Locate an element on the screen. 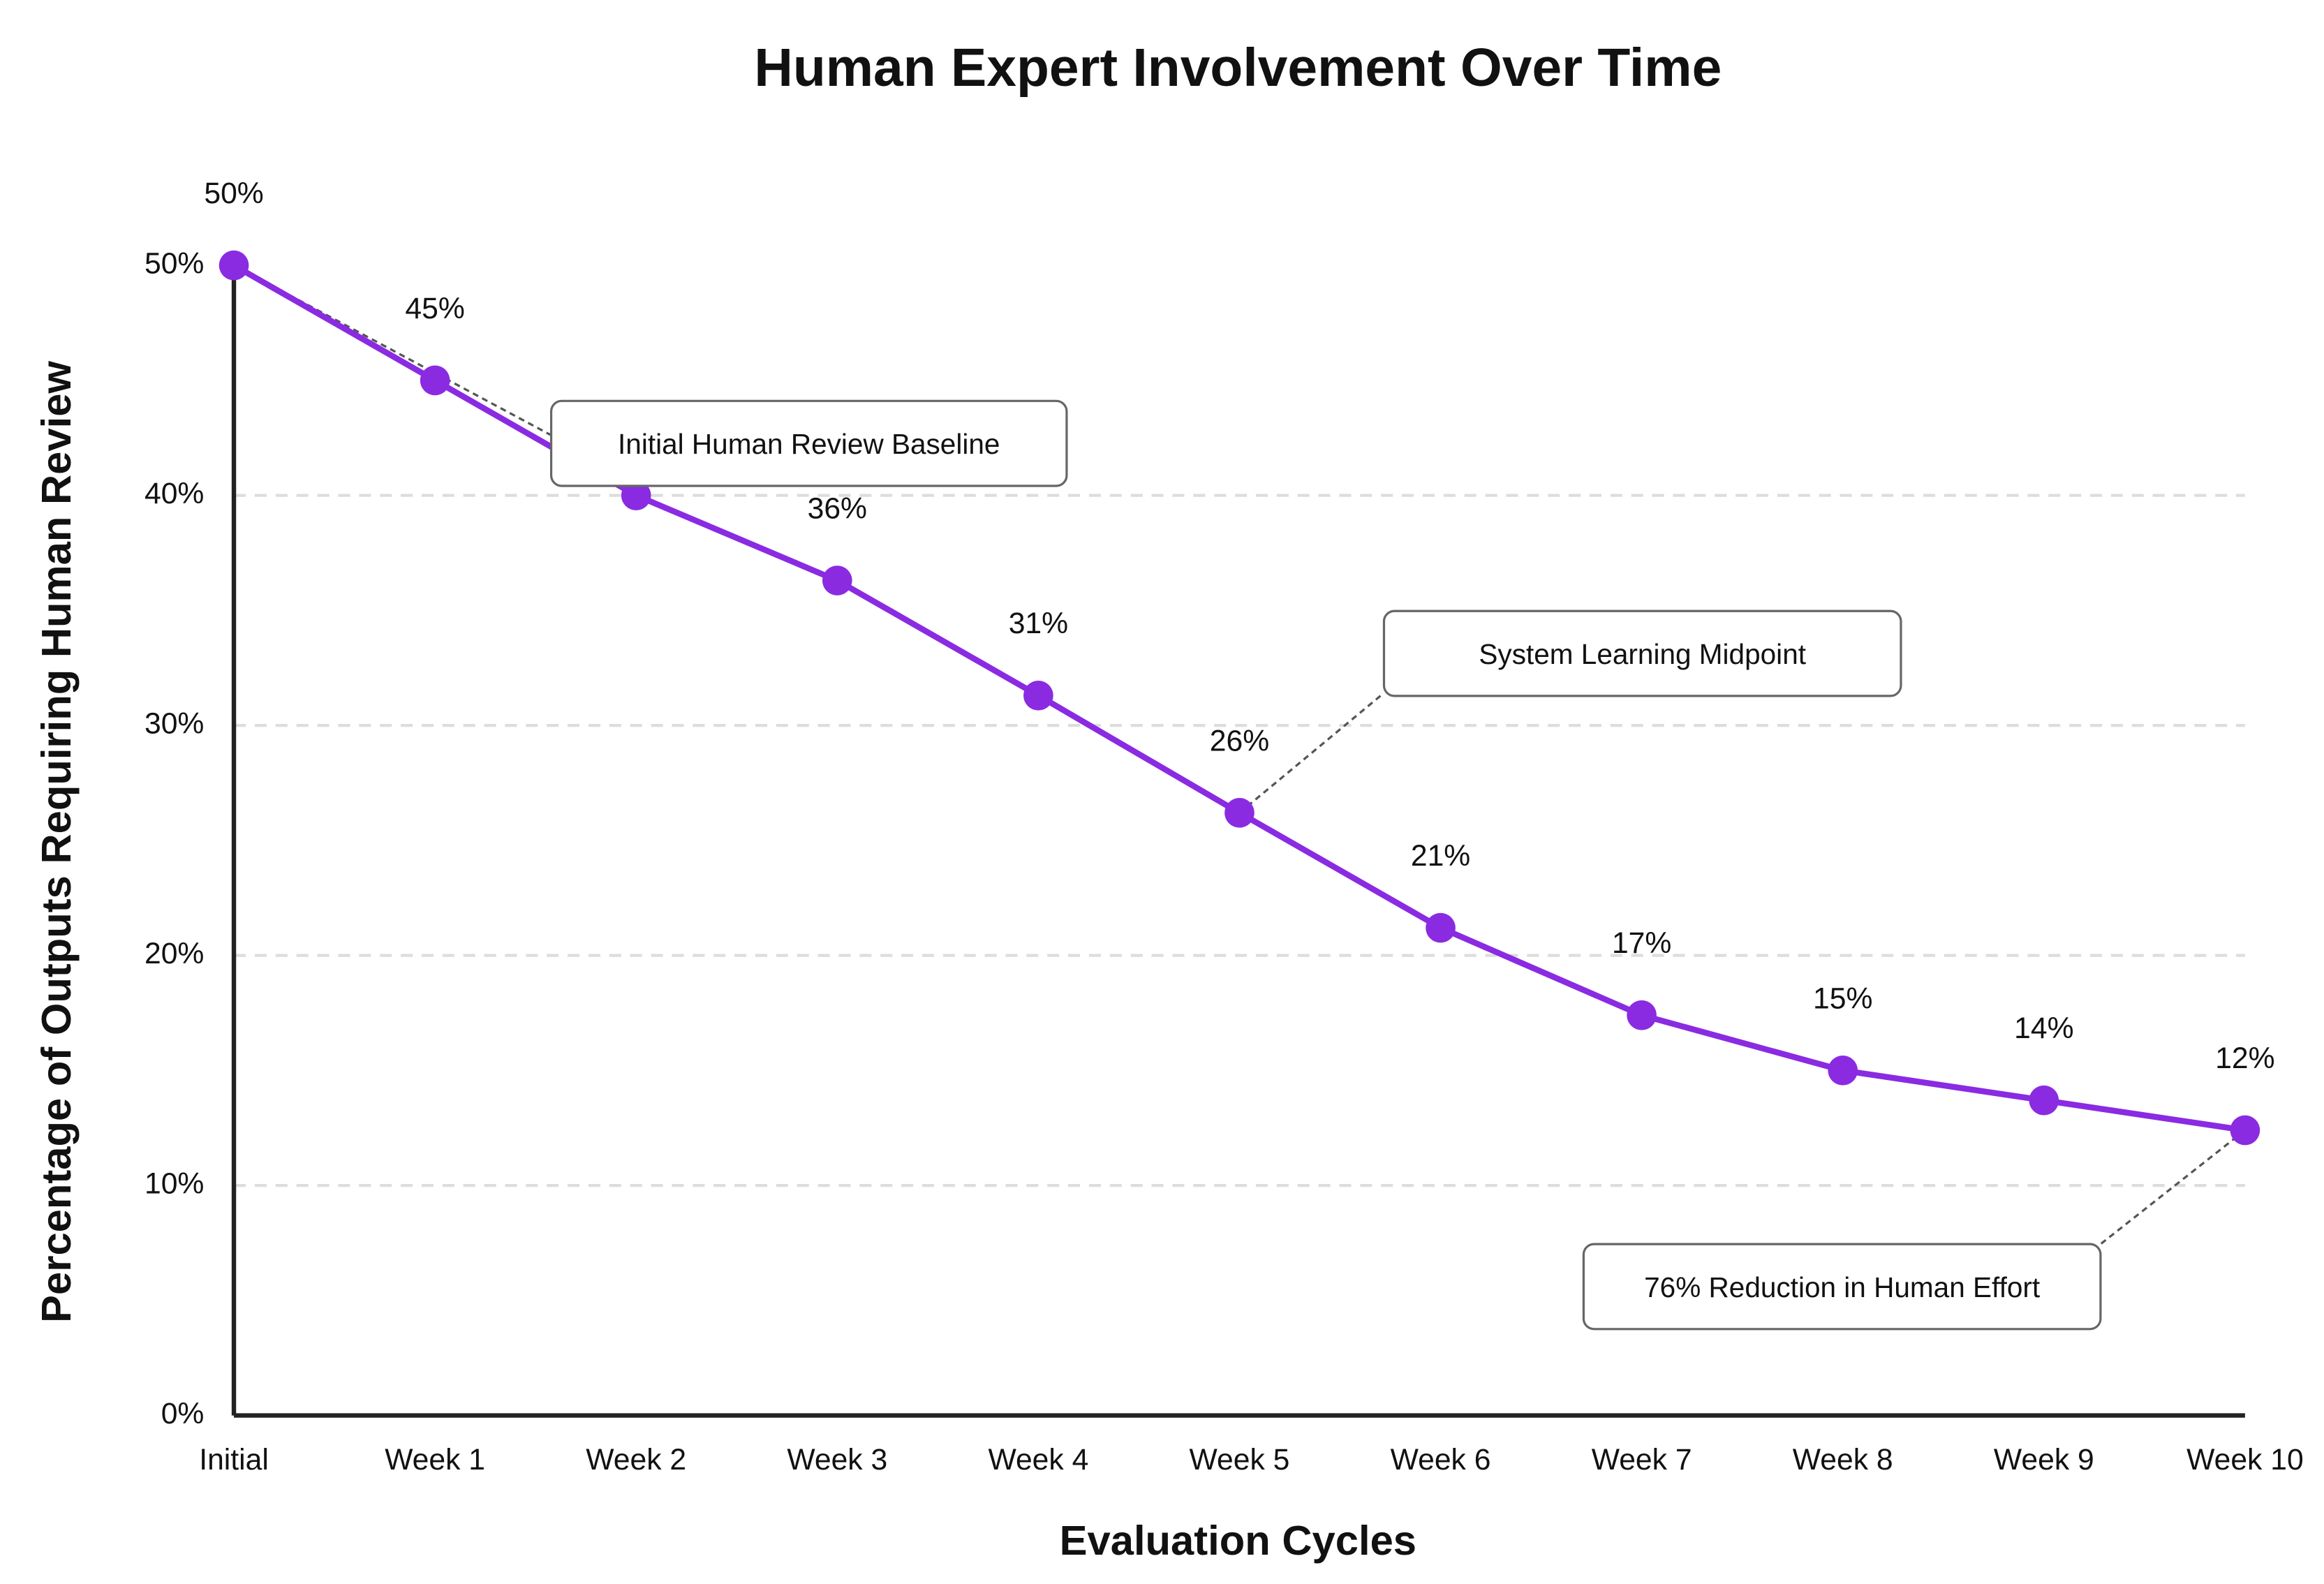 This screenshot has height=1584, width=2324. x-tick-label: Week 8 is located at coordinates (1843, 1459).